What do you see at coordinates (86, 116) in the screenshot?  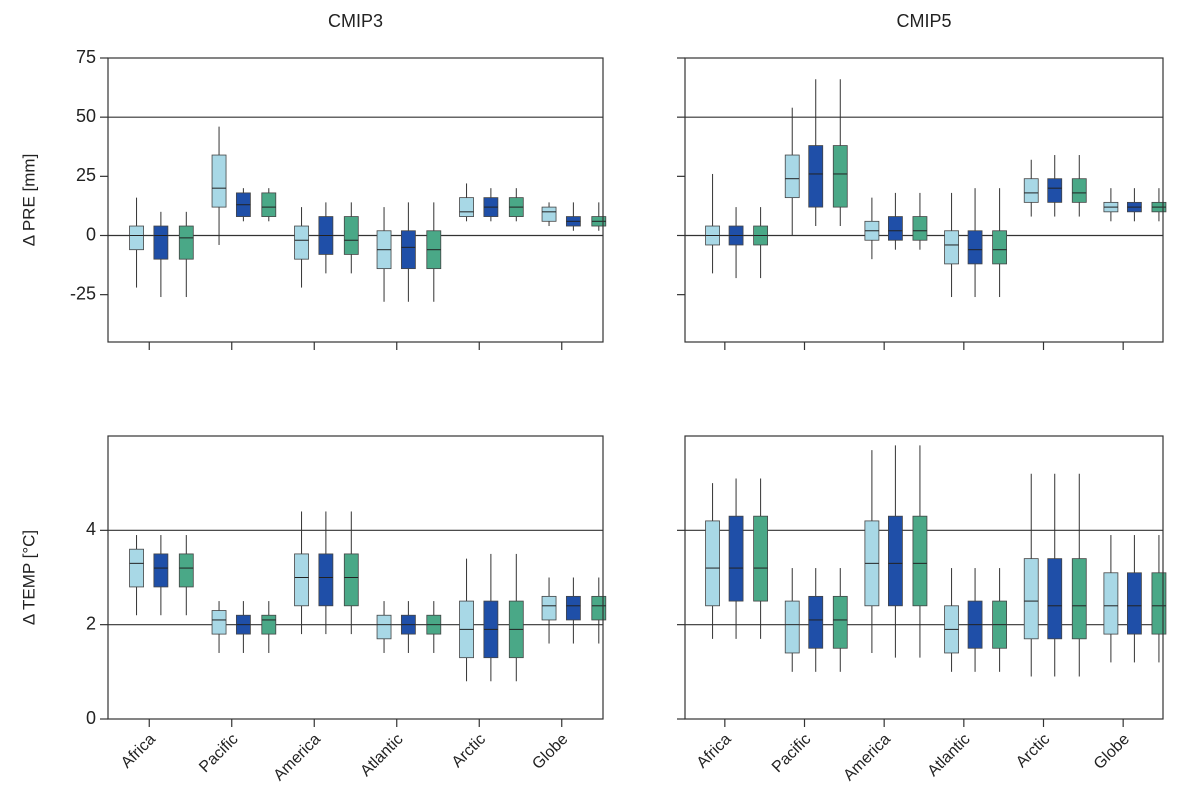 I see `y-tick-label: 50` at bounding box center [86, 116].